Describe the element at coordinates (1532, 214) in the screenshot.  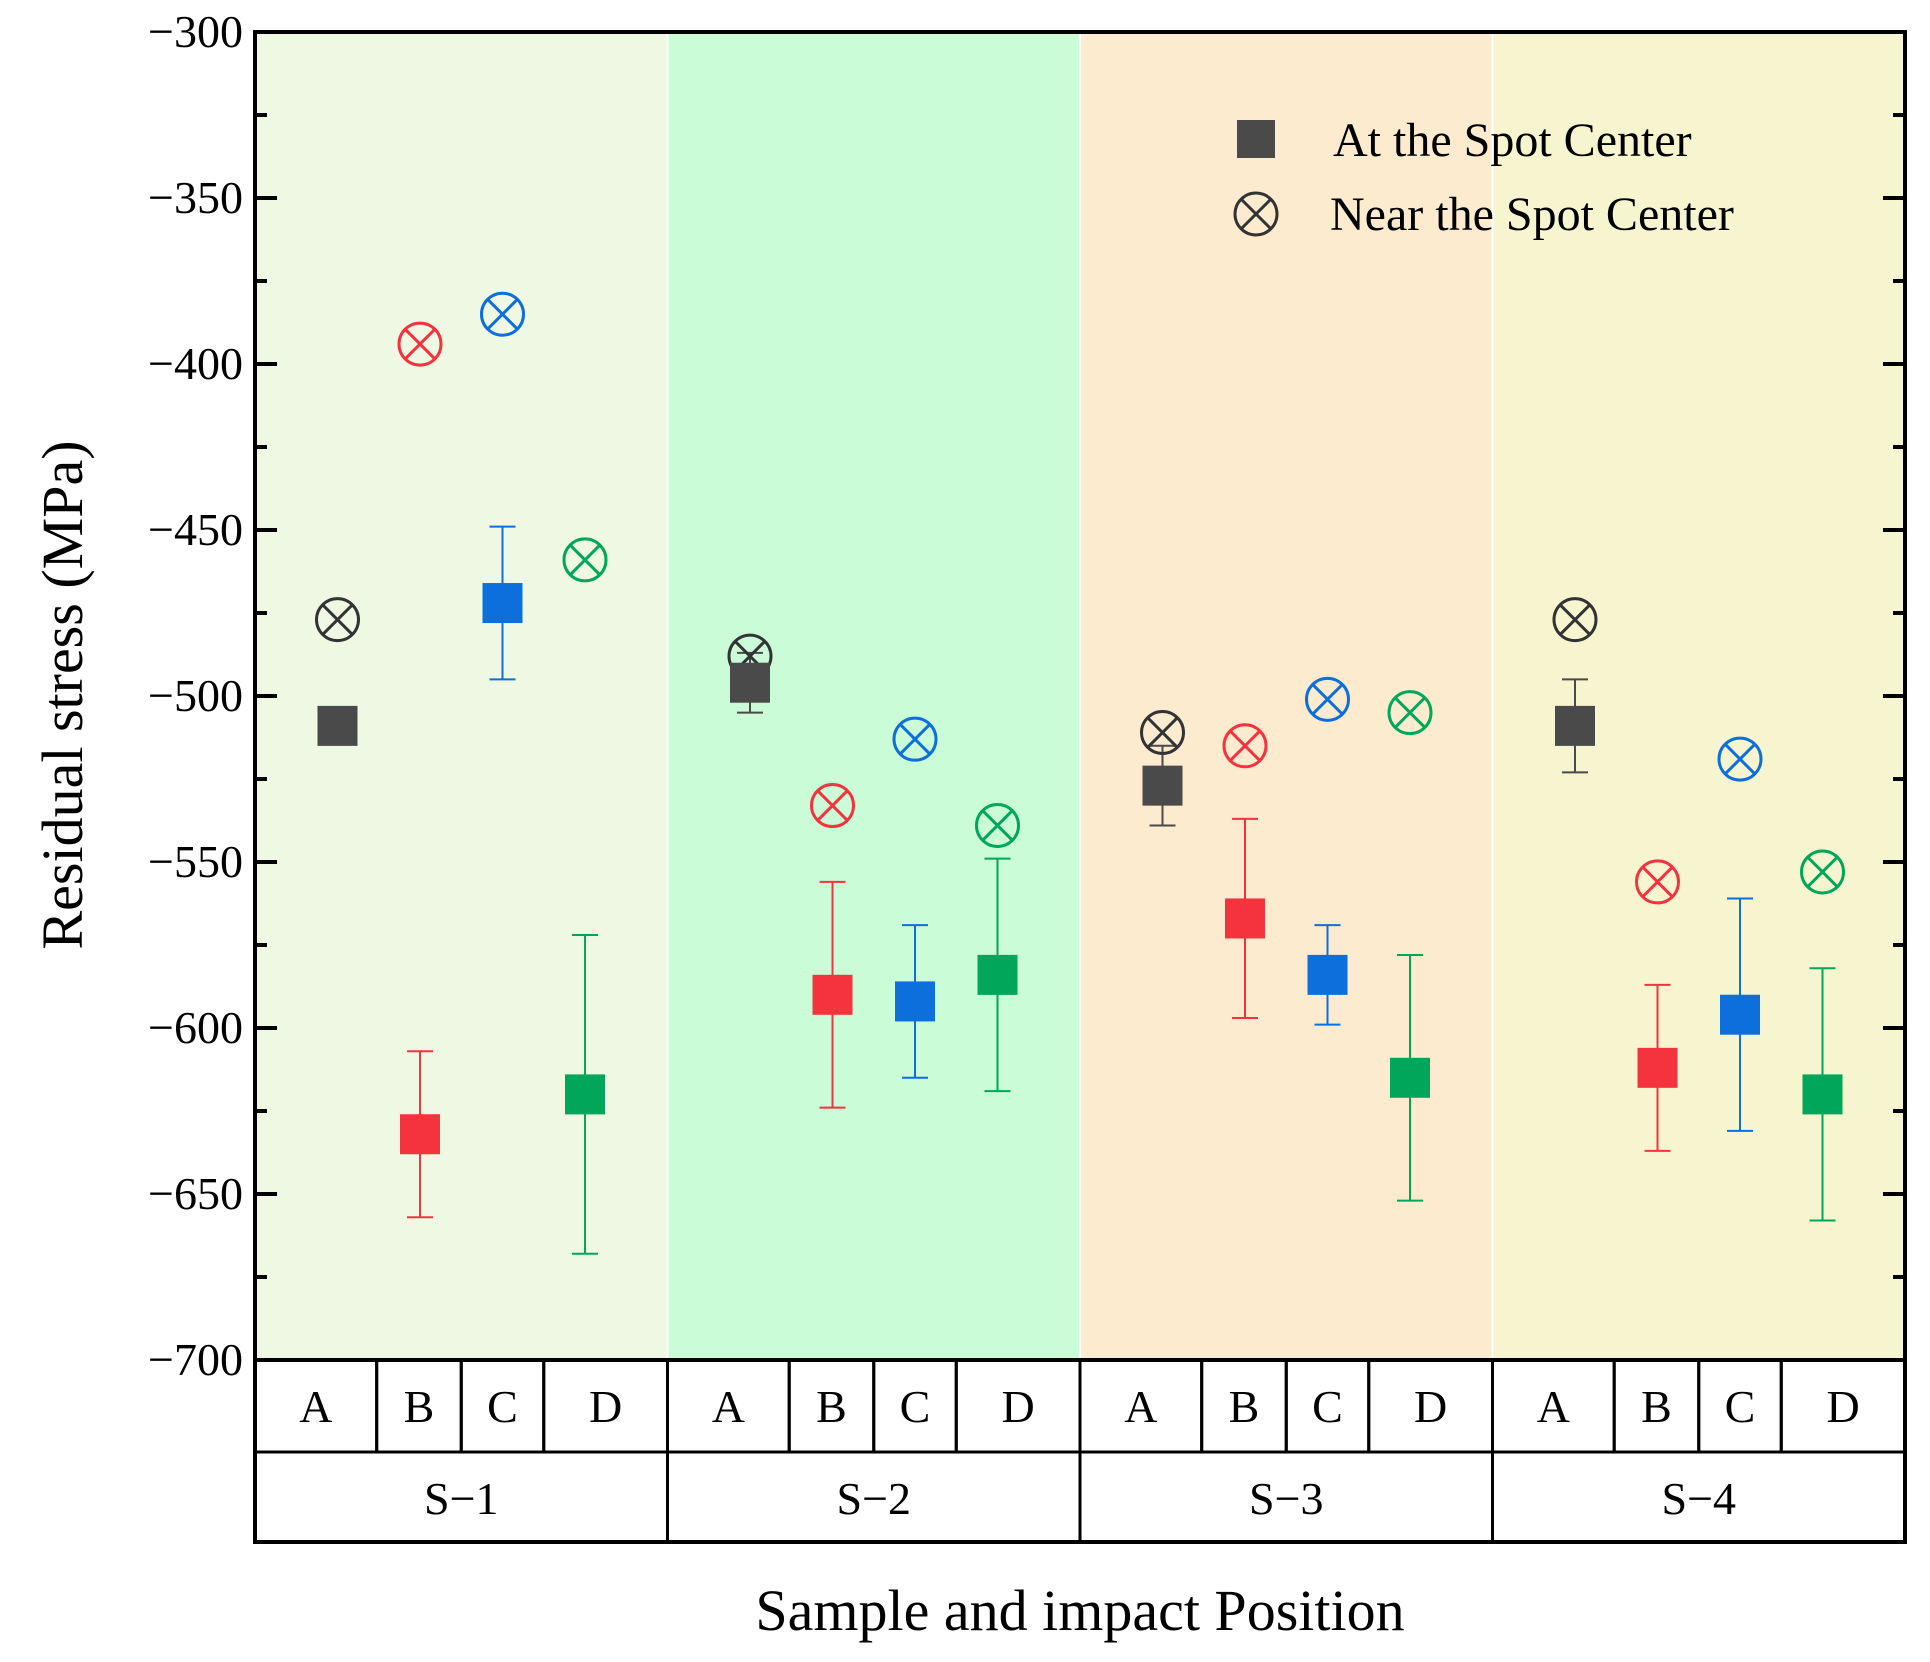
I see `legend-near-center-label: Near the Spot Center` at that location.